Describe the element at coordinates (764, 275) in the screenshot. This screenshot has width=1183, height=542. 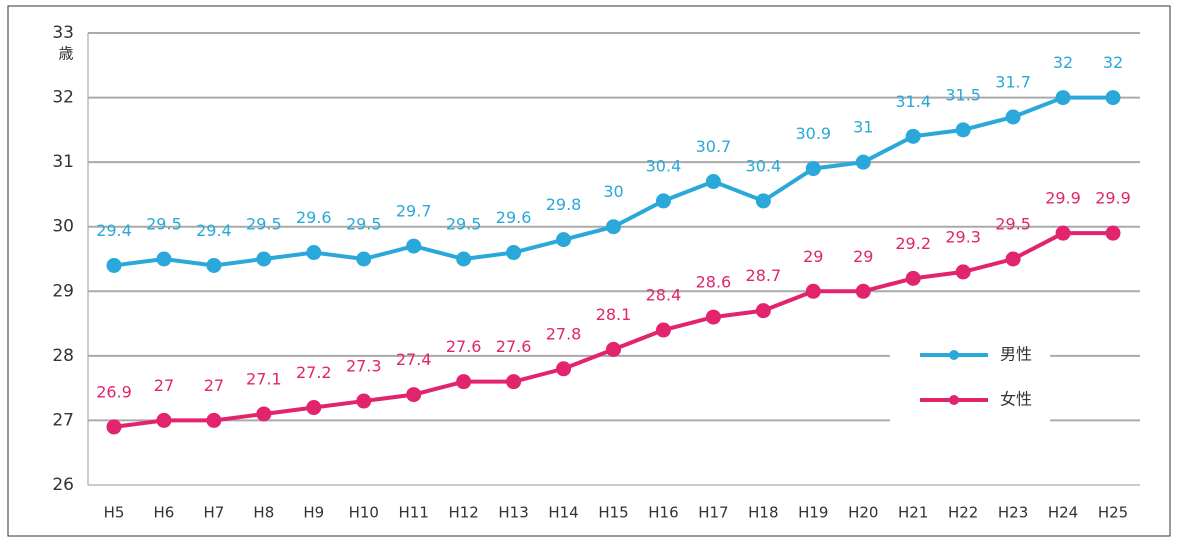
I see `data-label: 28.7` at that location.